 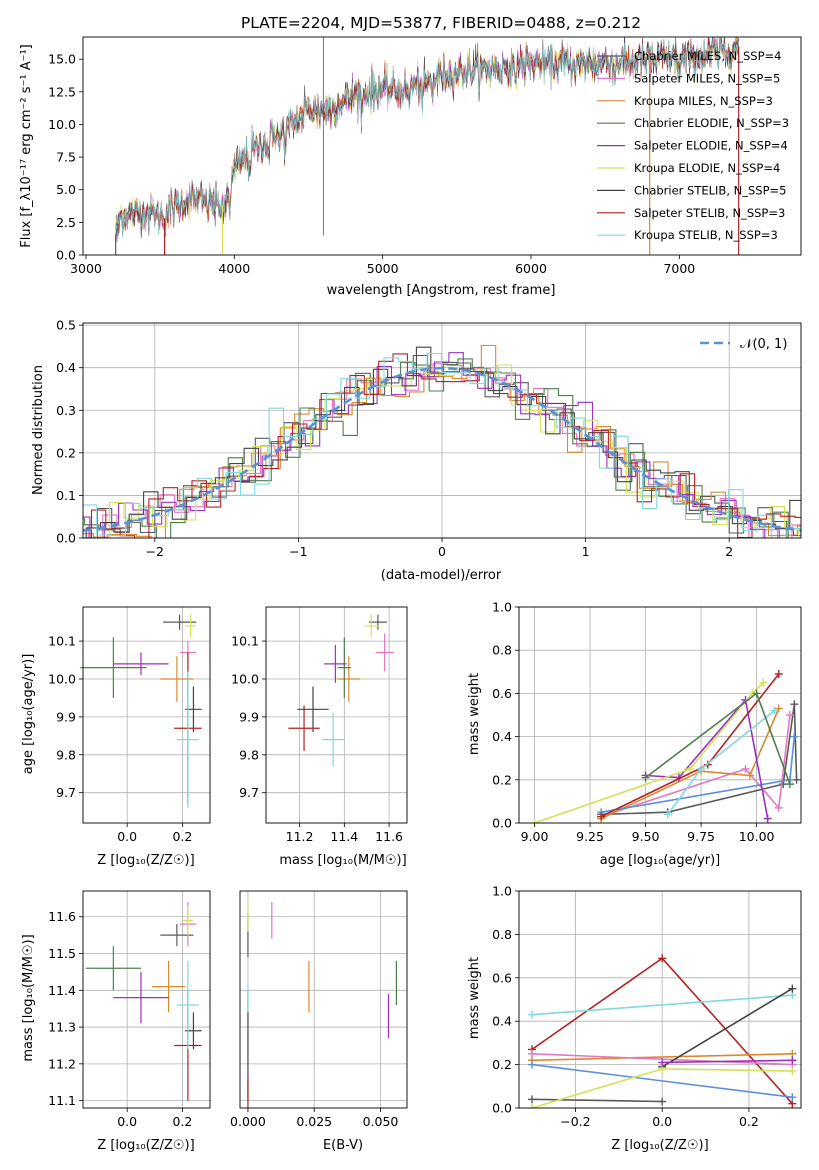 I want to click on weight-vs-Z-xtick-label: −0.2, so click(x=575, y=1121).